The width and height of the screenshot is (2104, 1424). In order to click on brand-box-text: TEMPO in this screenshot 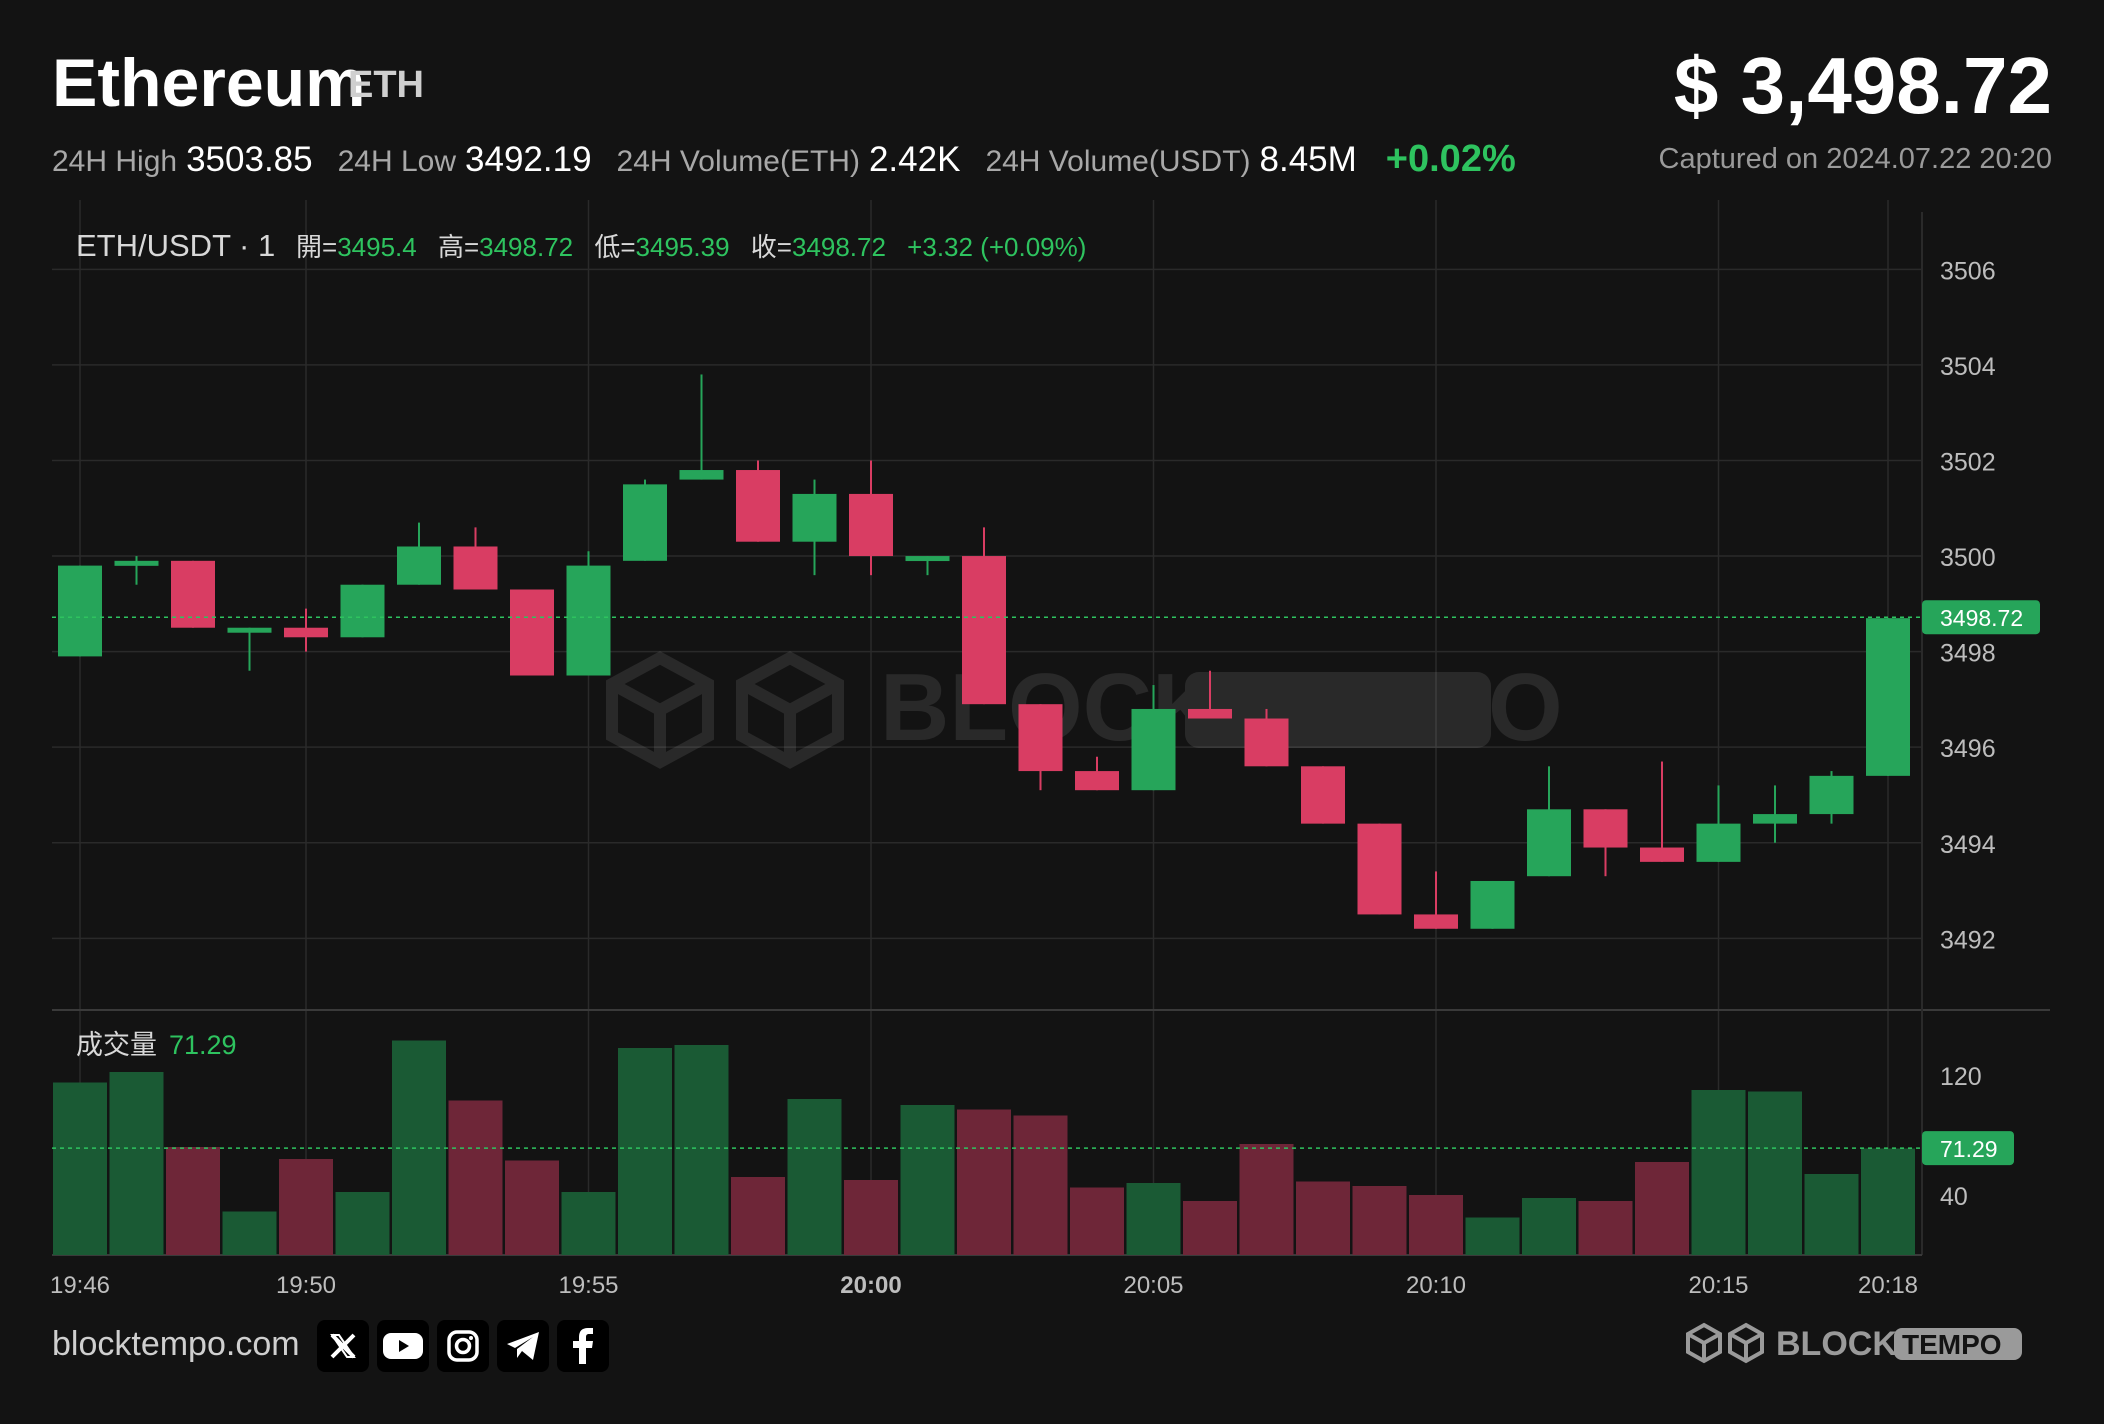, I will do `click(1952, 1344)`.